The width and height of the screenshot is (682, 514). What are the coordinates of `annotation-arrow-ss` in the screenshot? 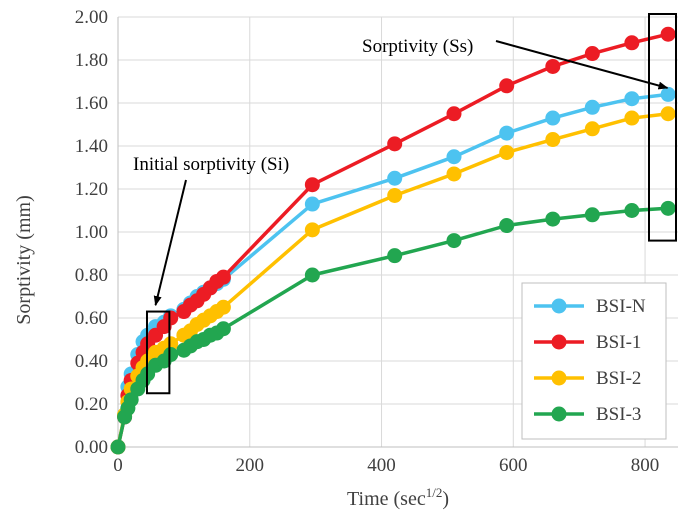 It's located at (582, 65).